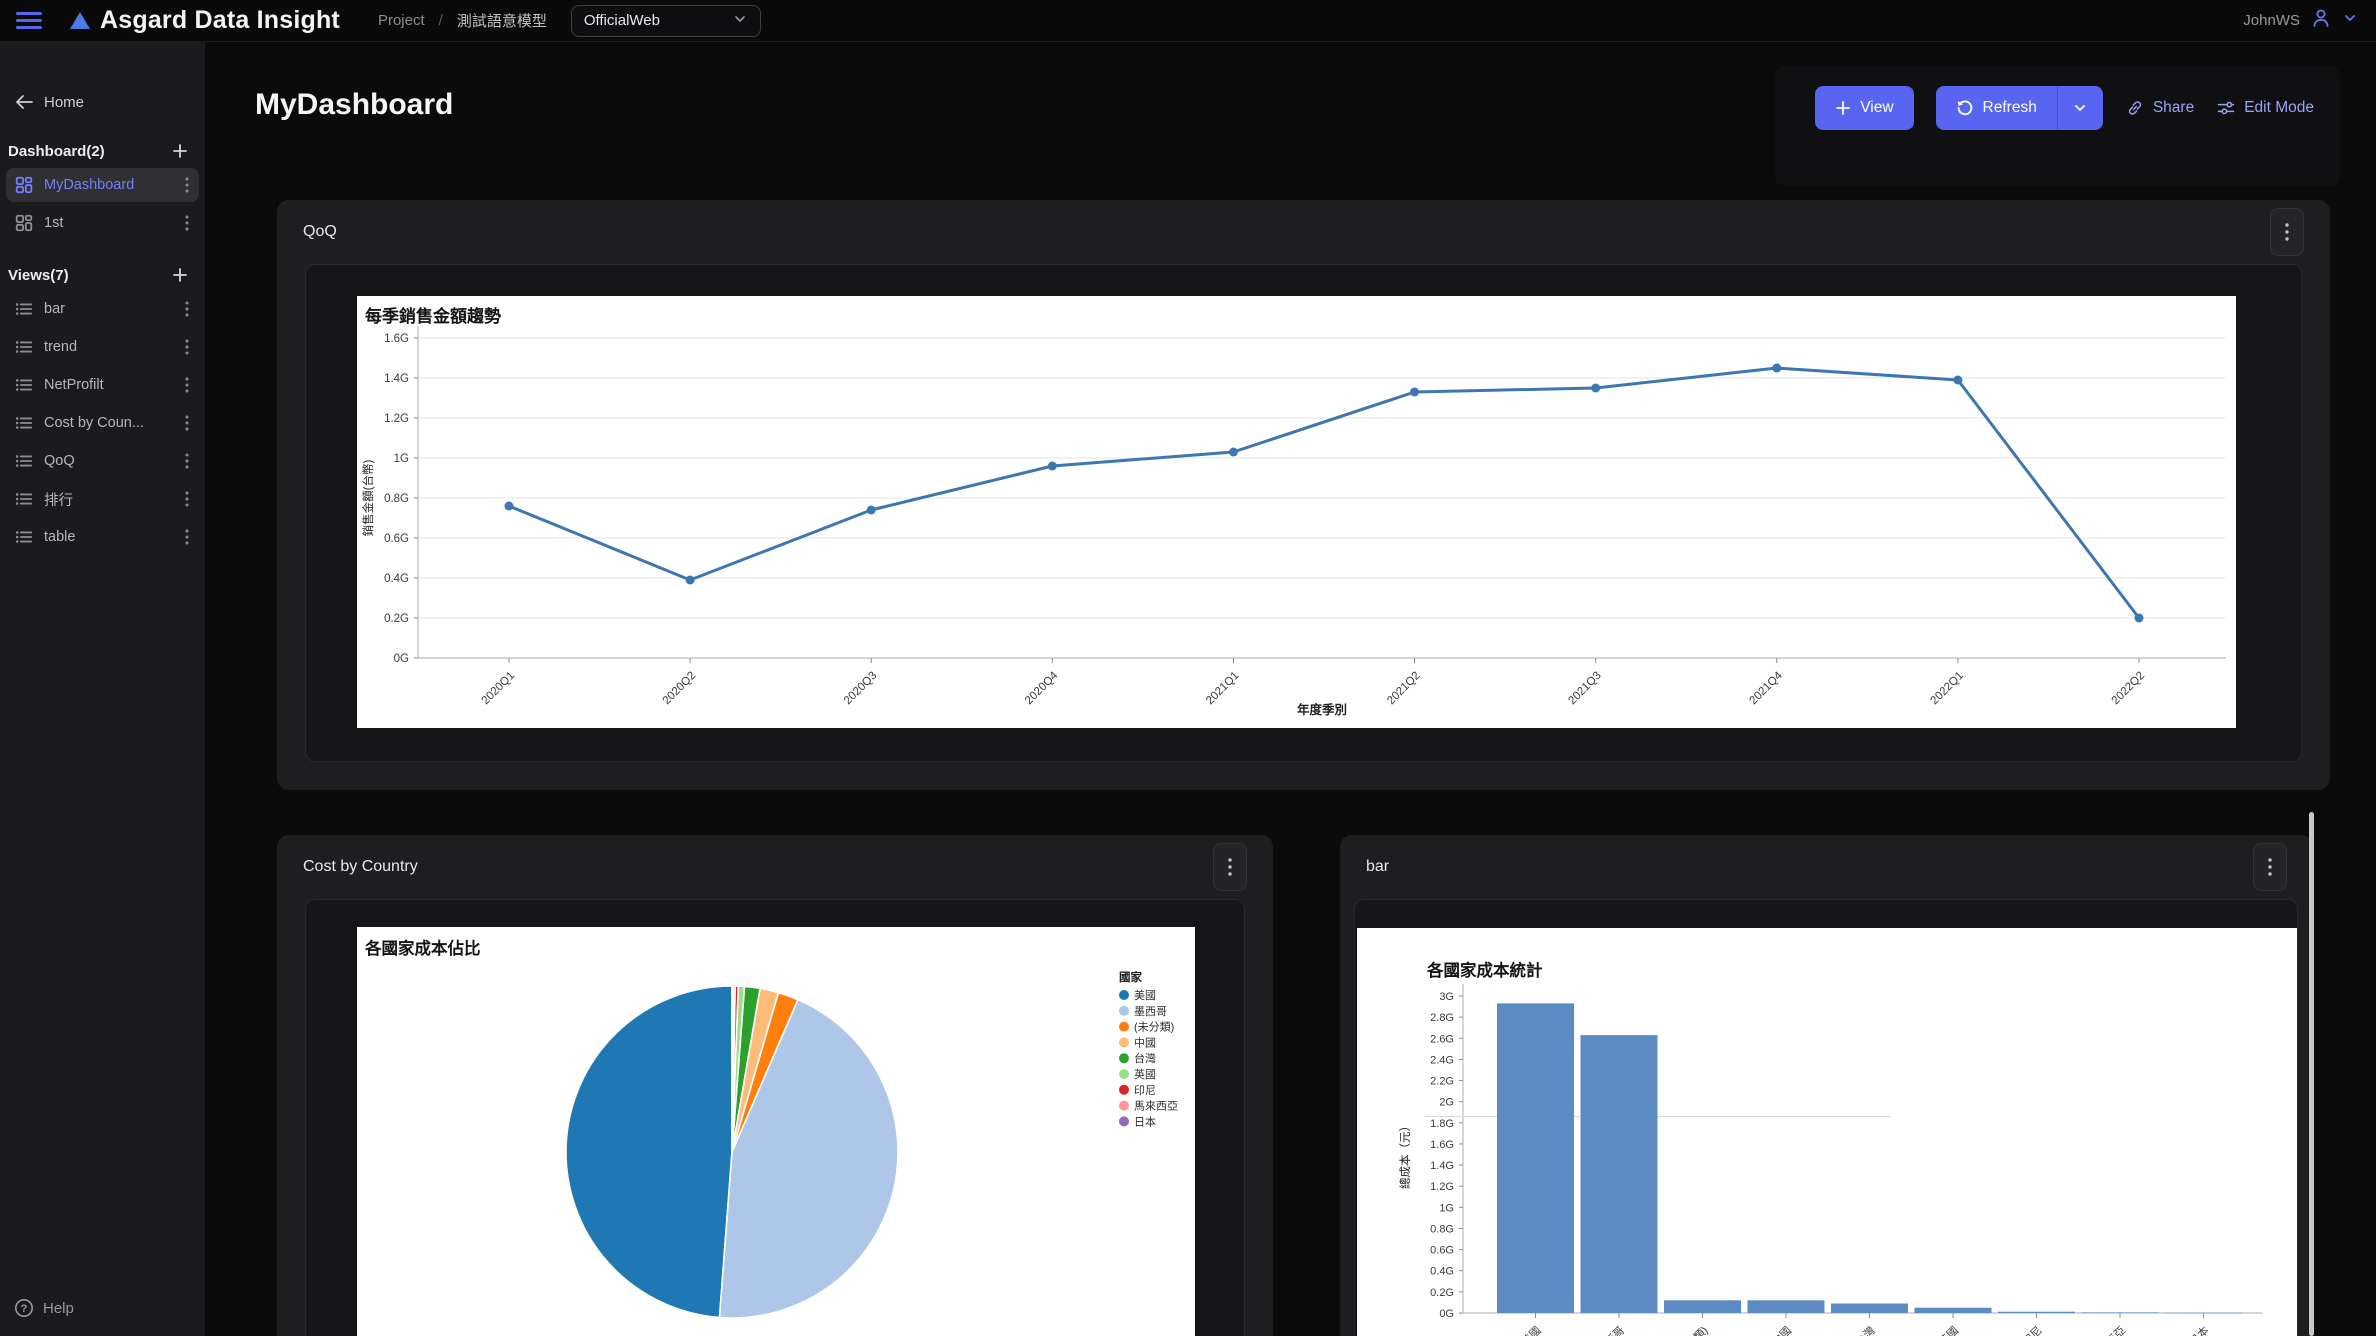 This screenshot has width=2376, height=1336. Describe the element at coordinates (1964, 108) in the screenshot. I see `refresh-icon` at that location.